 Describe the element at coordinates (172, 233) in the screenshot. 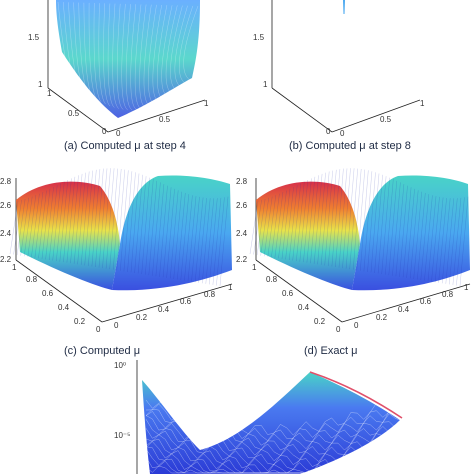

I see `panel-c-surface-back` at that location.